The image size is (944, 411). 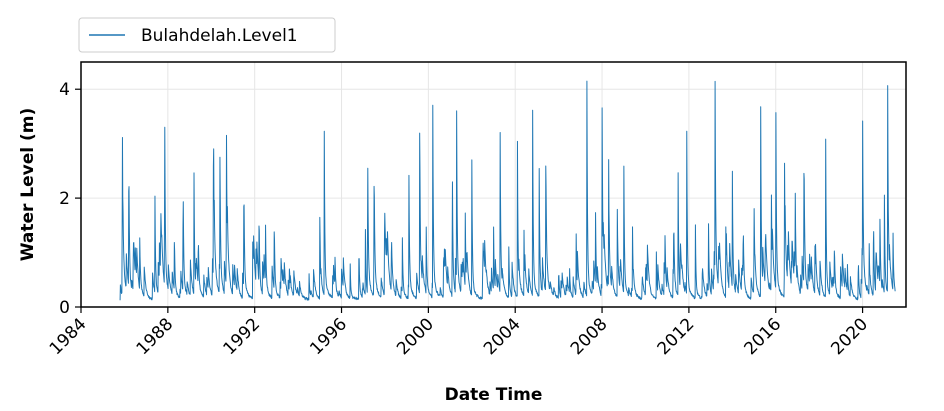 What do you see at coordinates (328, 336) in the screenshot?
I see `x-tick-label: 1996` at bounding box center [328, 336].